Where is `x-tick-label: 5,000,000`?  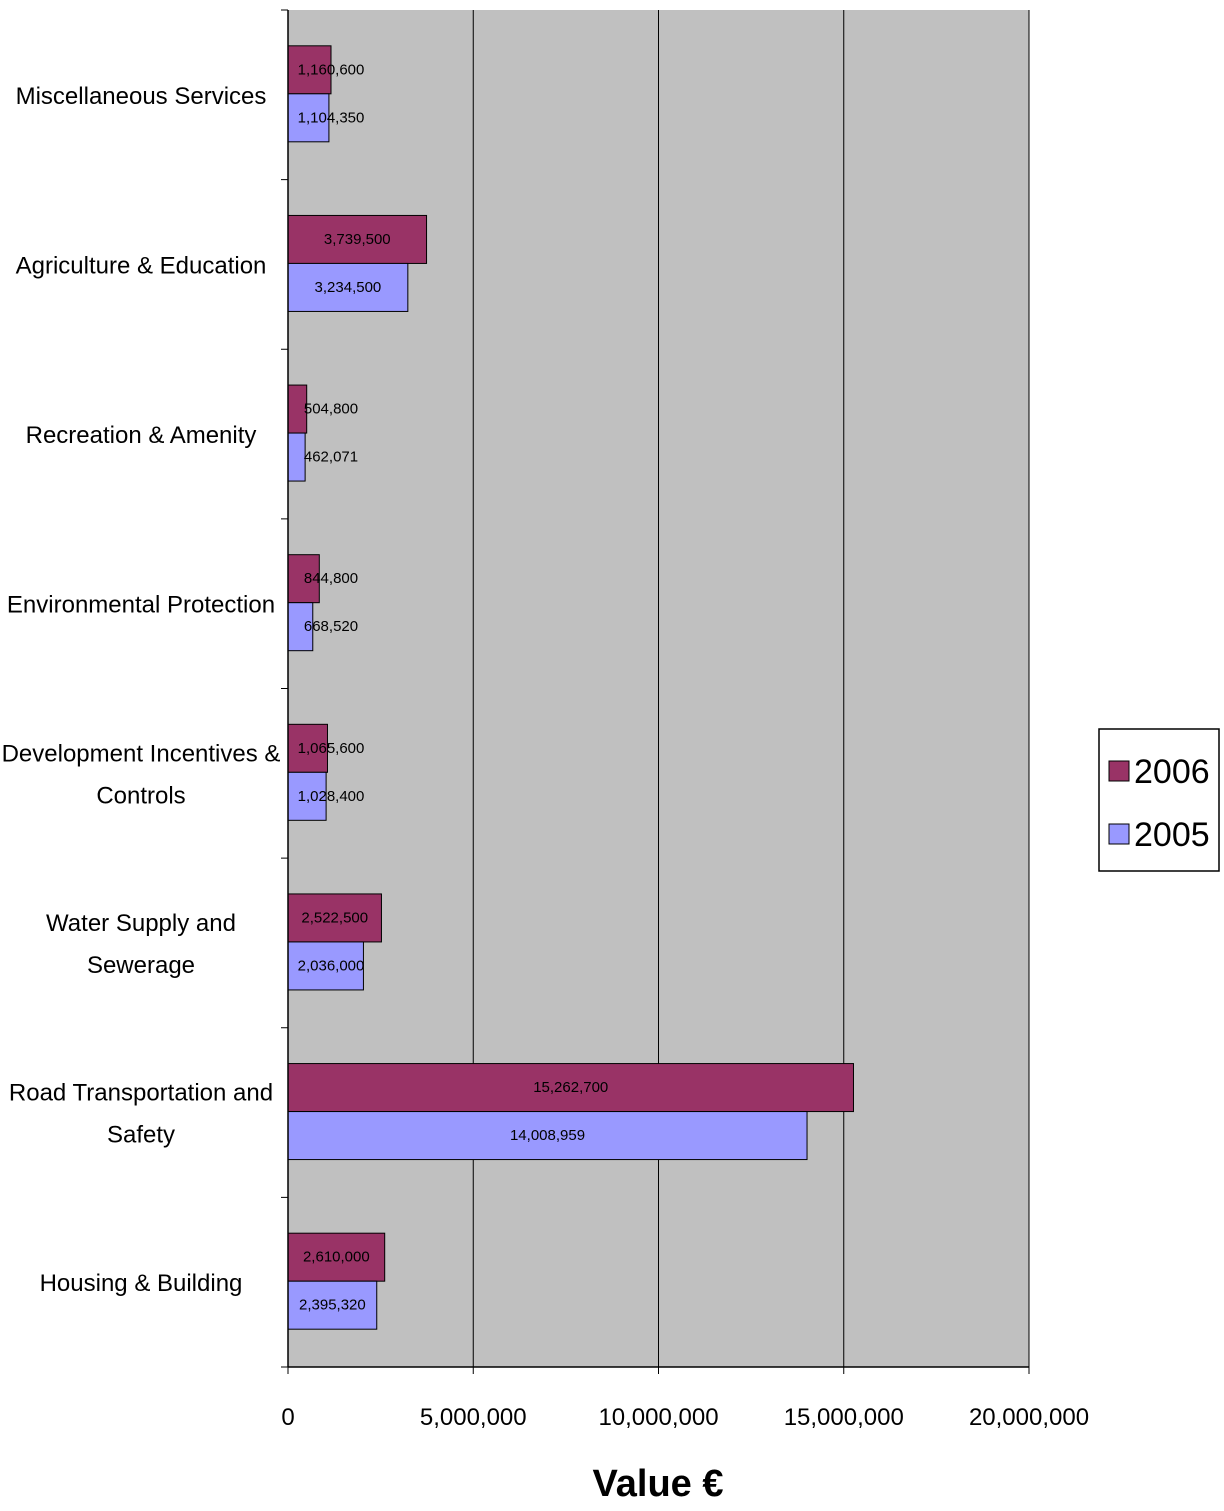
x-tick-label: 5,000,000 is located at coordinates (473, 1417).